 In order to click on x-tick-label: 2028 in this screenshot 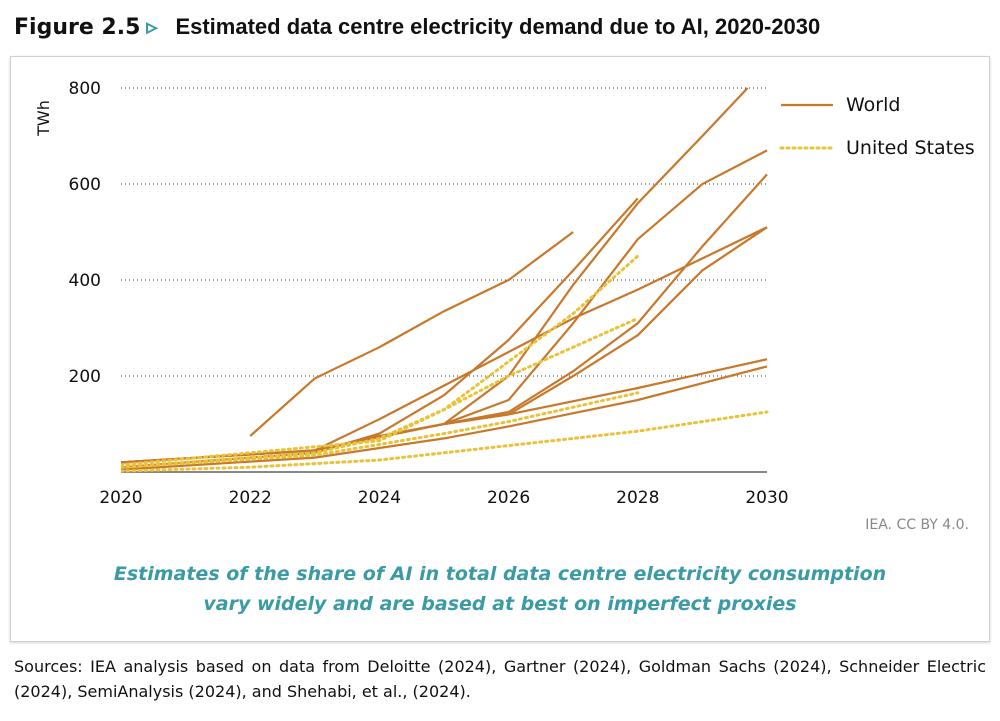, I will do `click(637, 498)`.